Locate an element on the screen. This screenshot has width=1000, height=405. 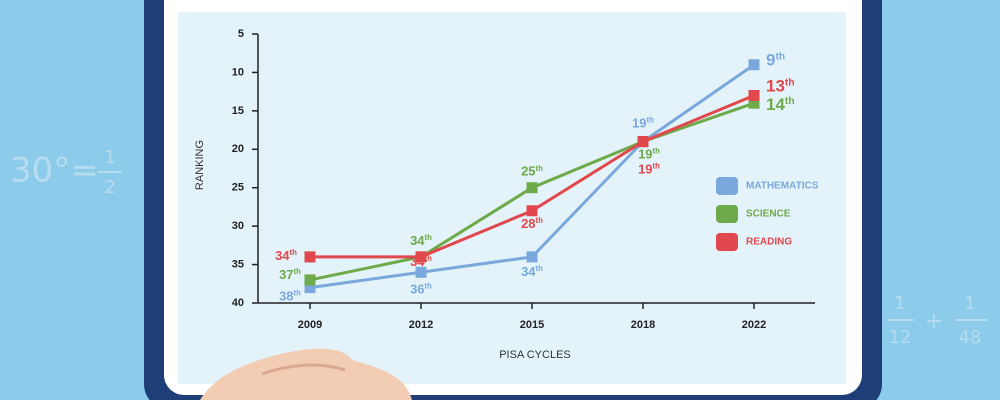
data-label: 9th is located at coordinates (775, 60).